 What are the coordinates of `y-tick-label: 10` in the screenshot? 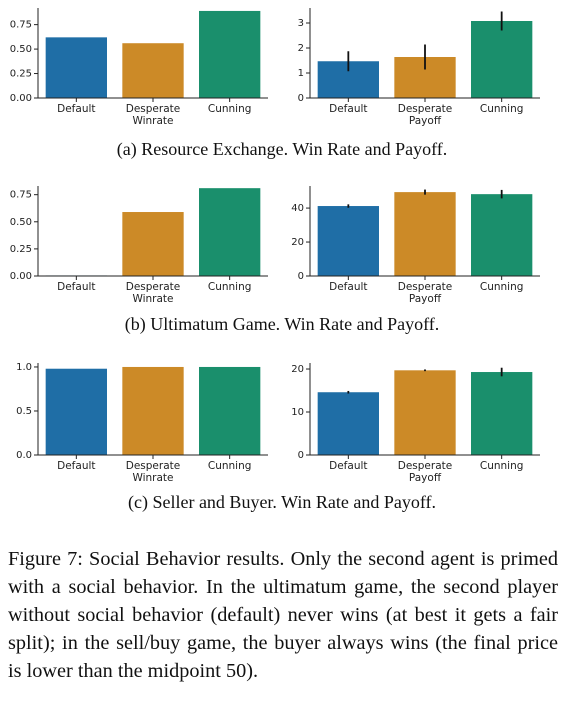 It's located at (297, 412).